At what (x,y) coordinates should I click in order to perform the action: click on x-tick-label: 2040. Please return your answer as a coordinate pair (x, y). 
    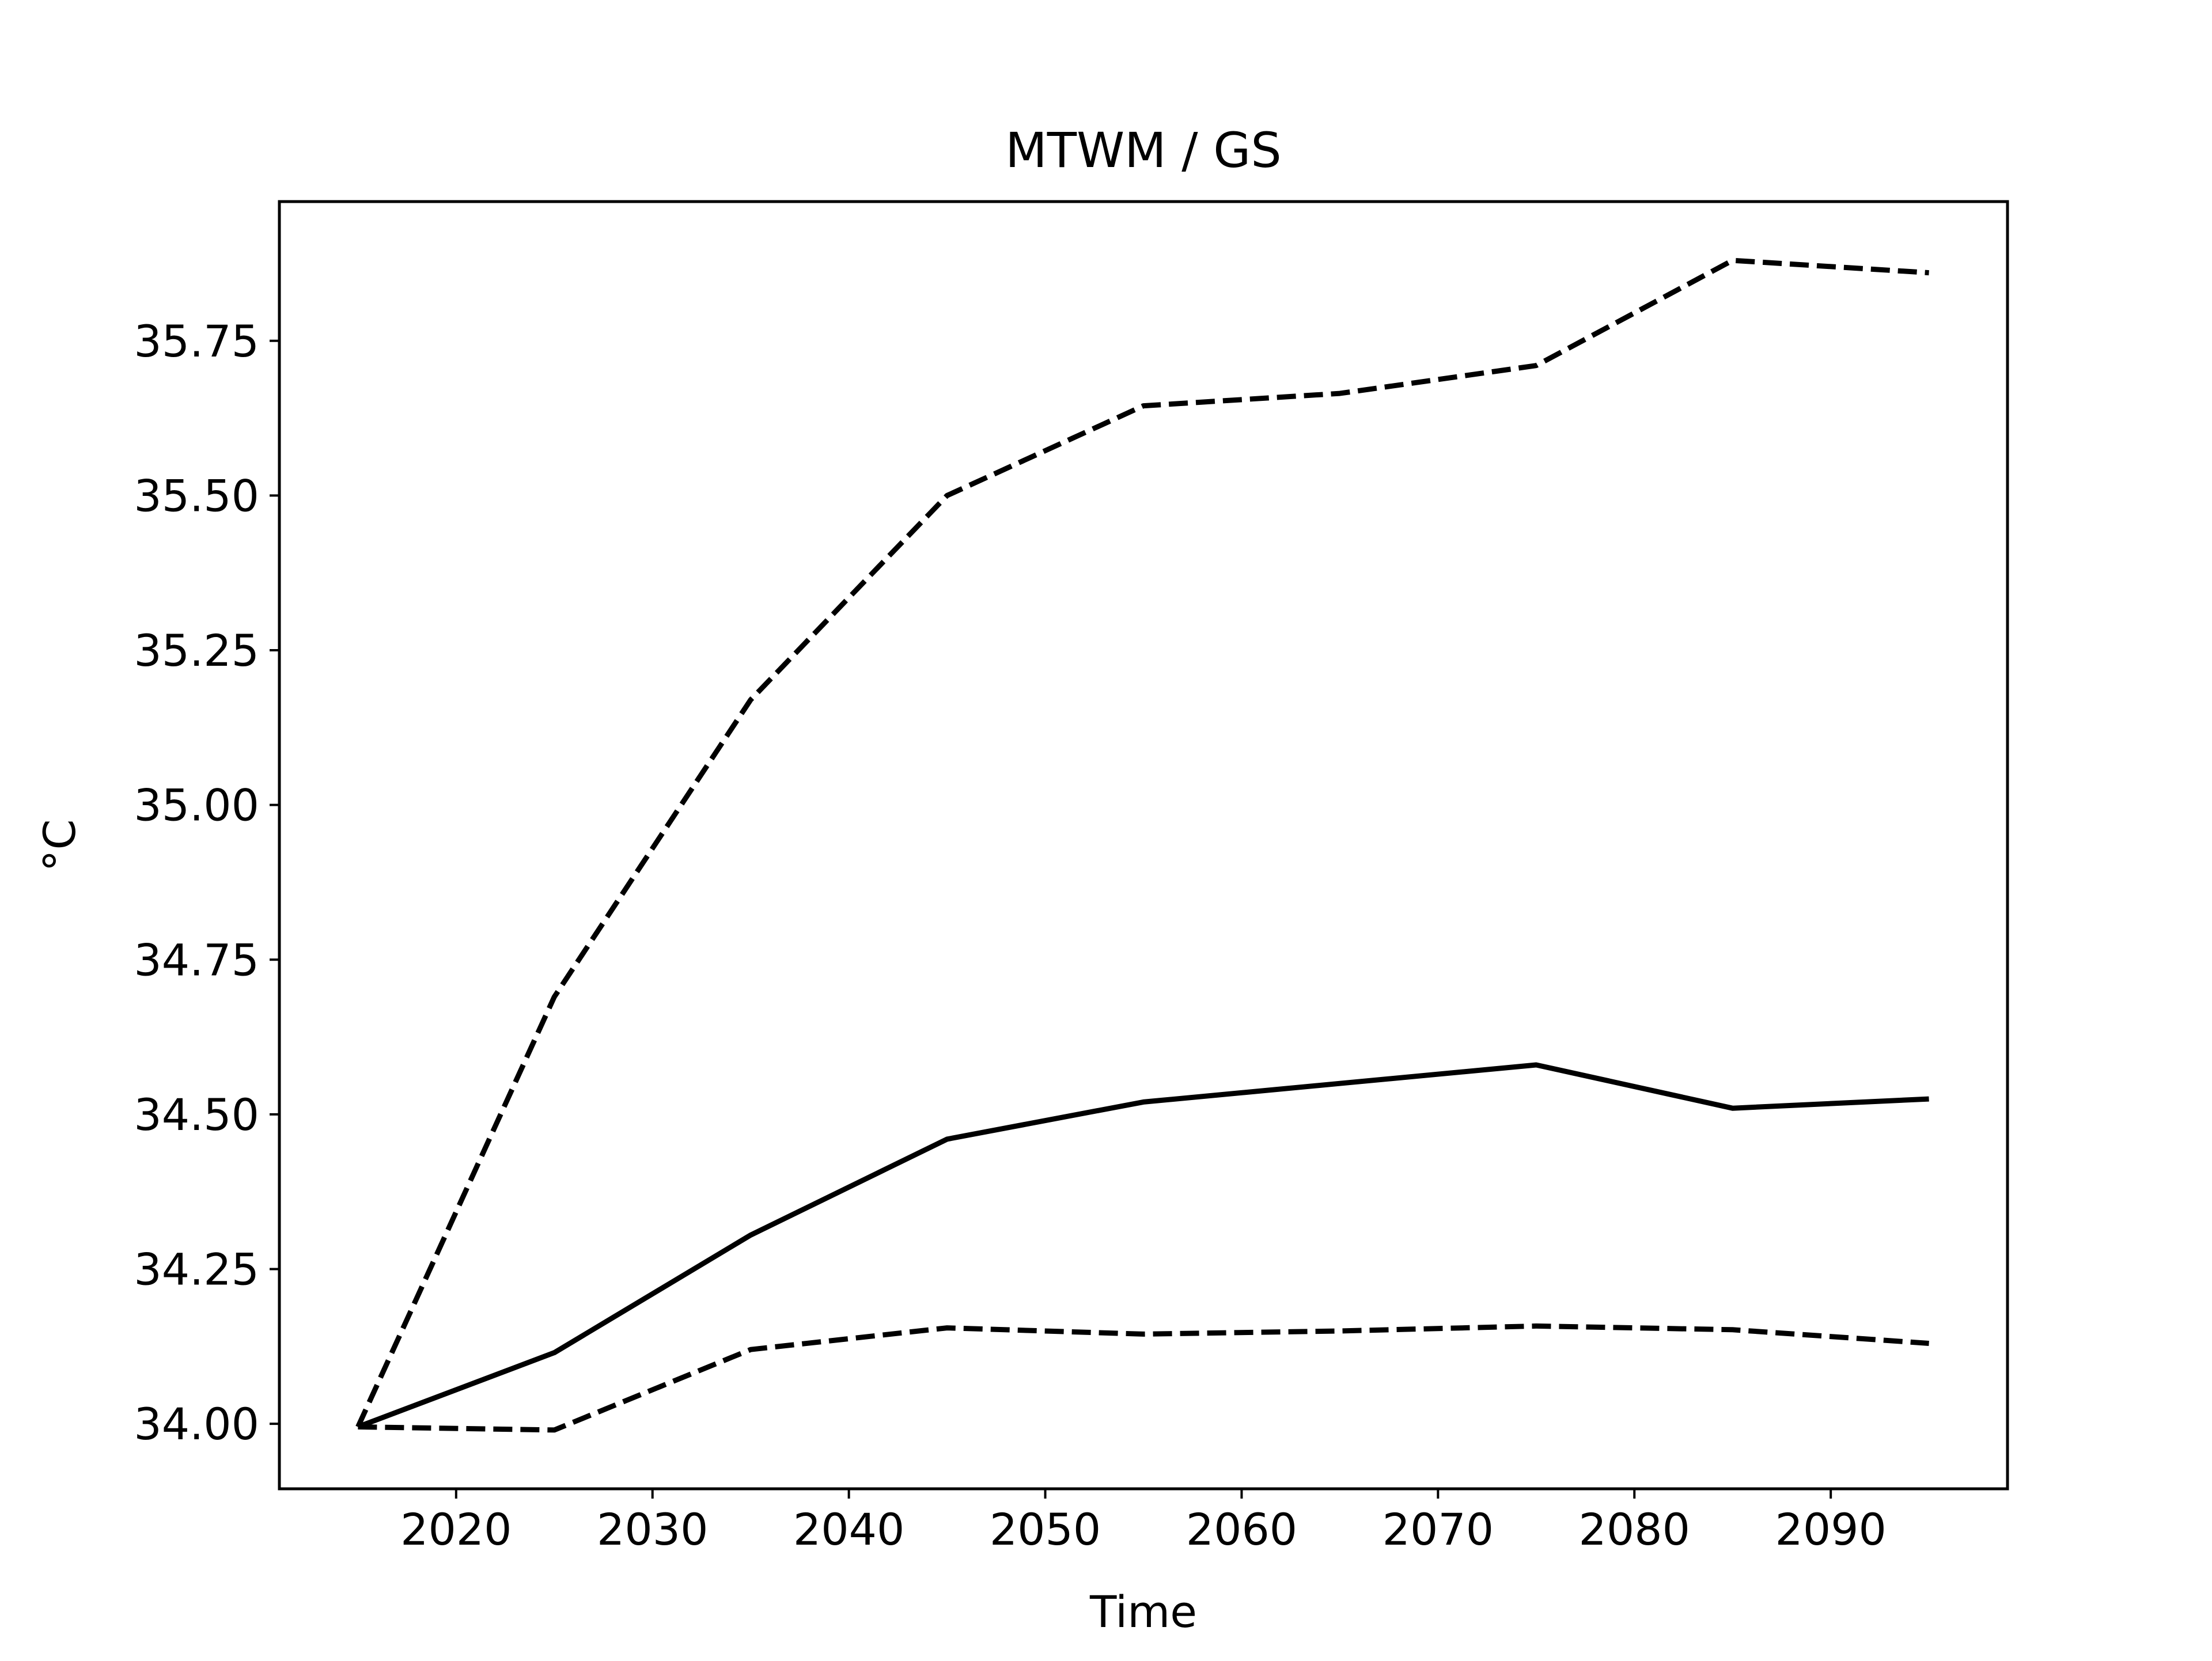
    Looking at the image, I should click on (848, 1529).